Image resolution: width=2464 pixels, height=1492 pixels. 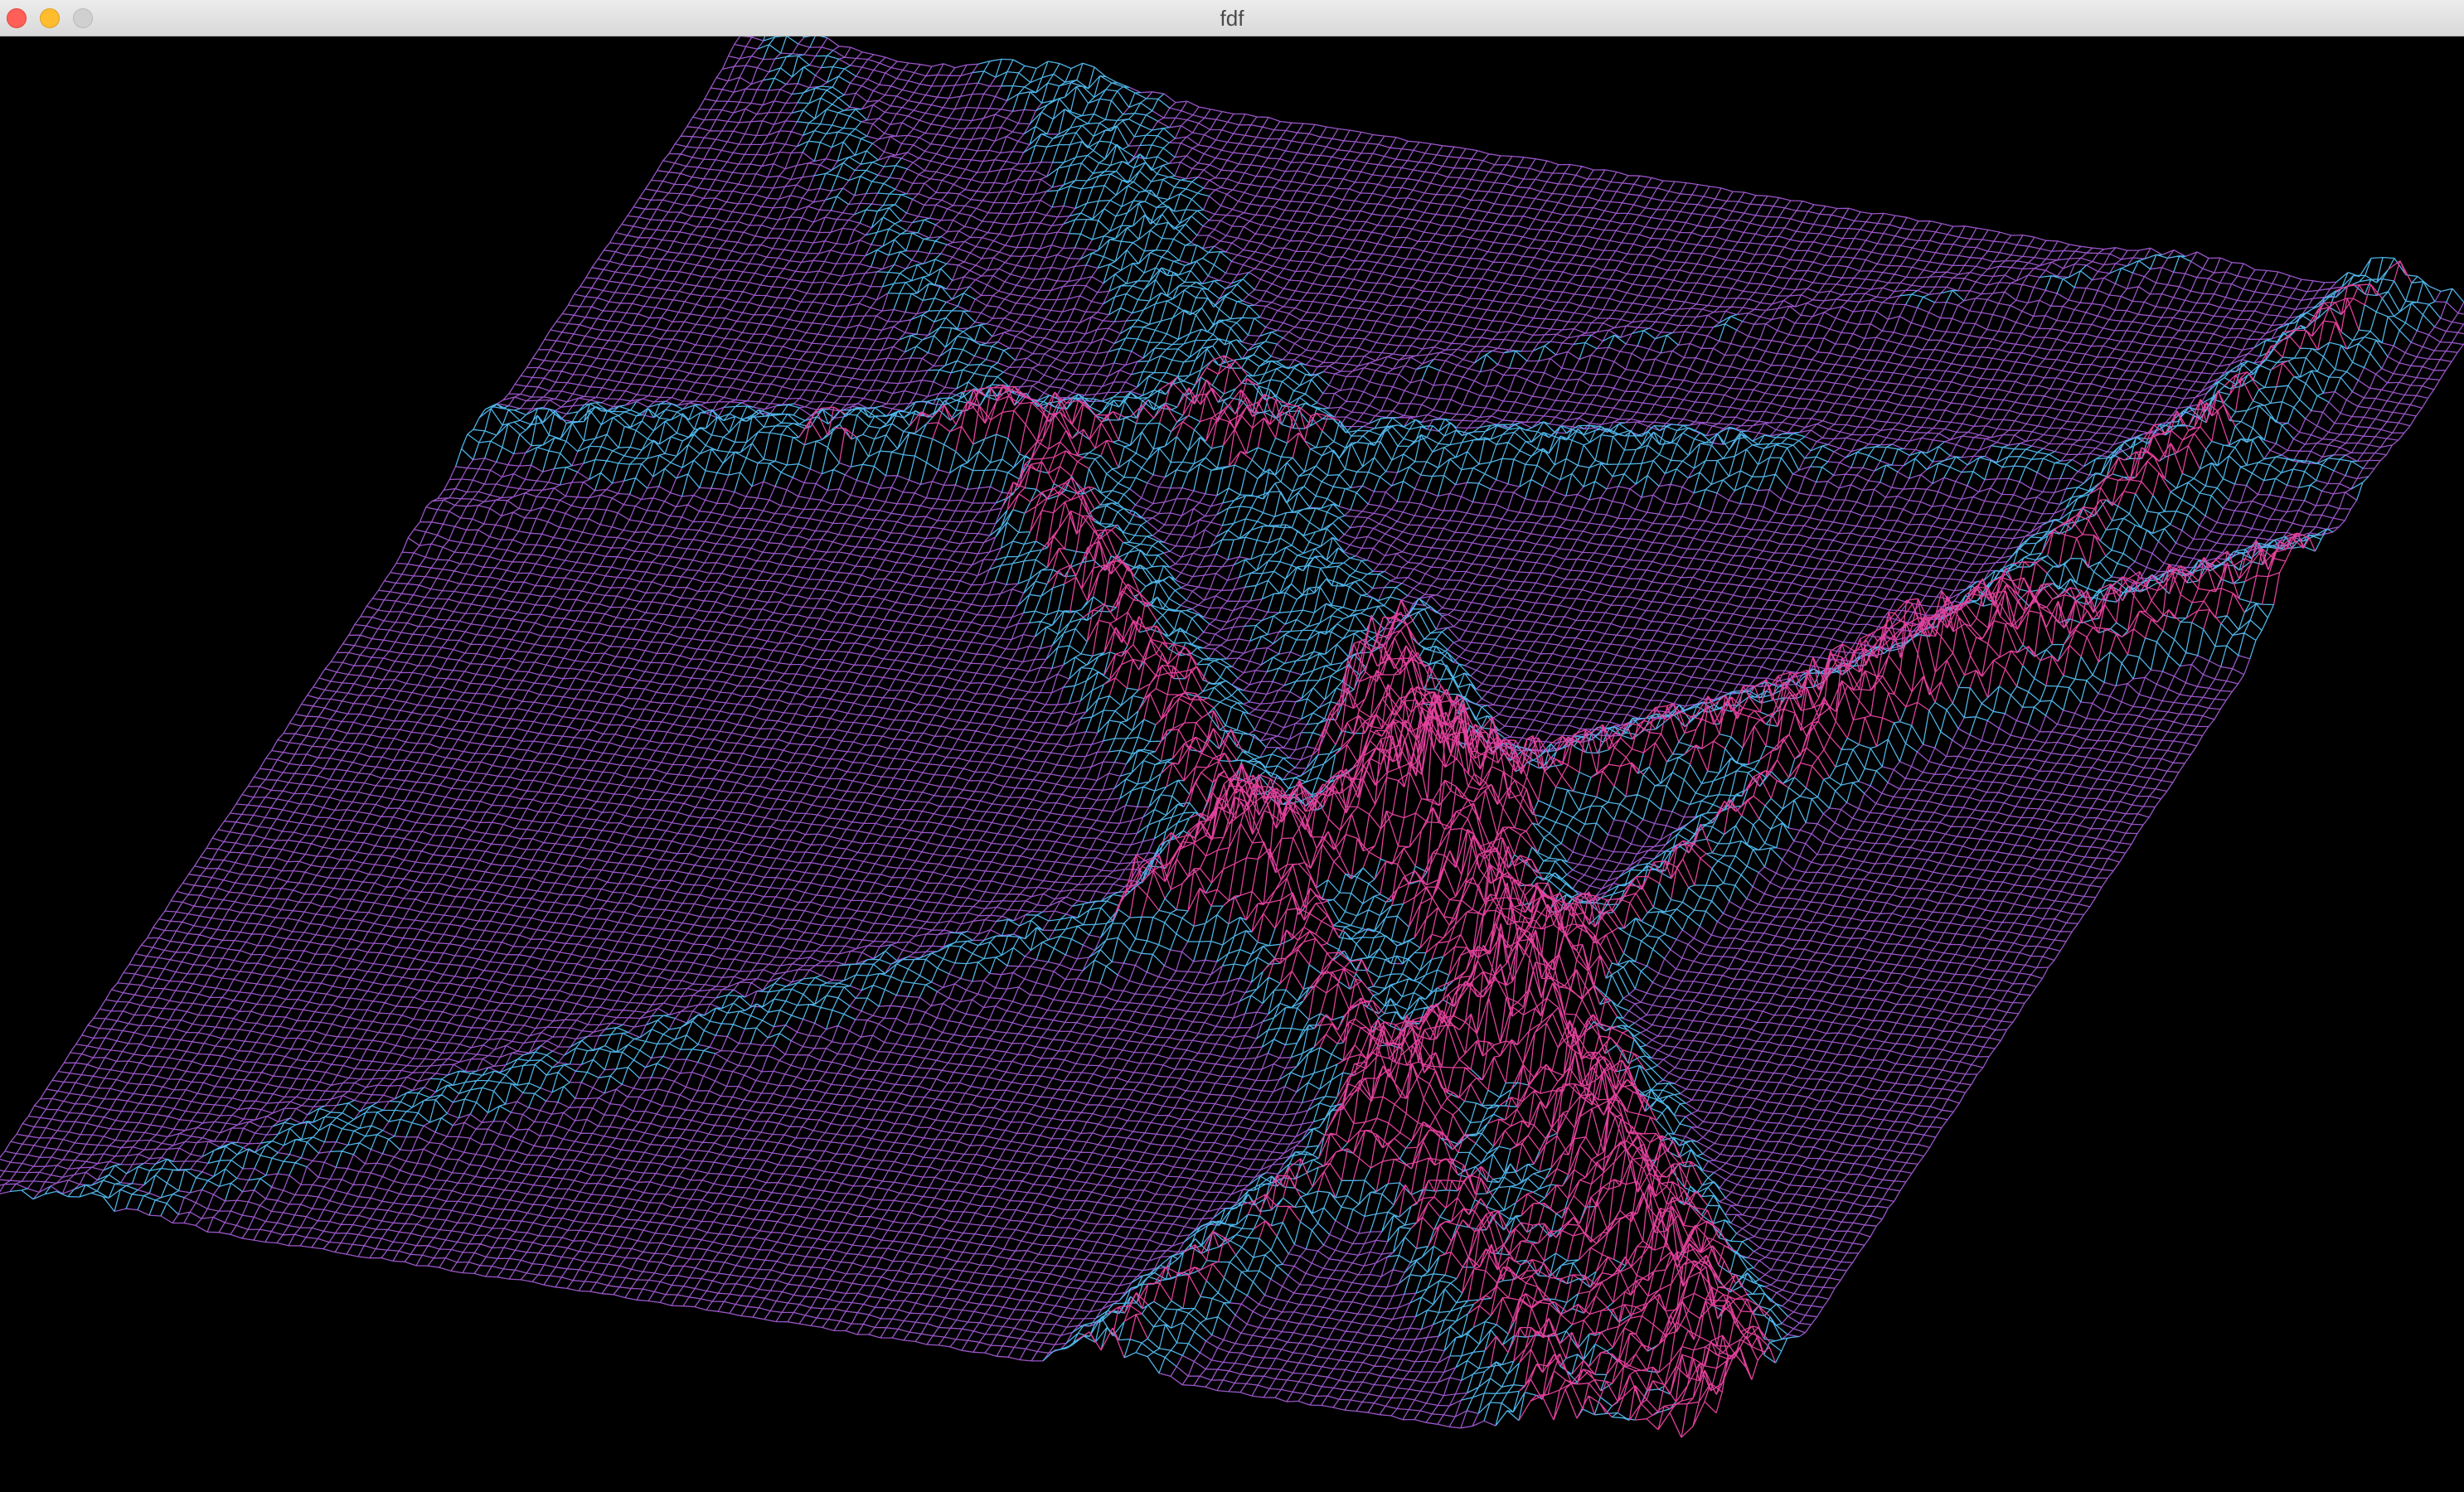 I want to click on zoom-icon, so click(x=83, y=18).